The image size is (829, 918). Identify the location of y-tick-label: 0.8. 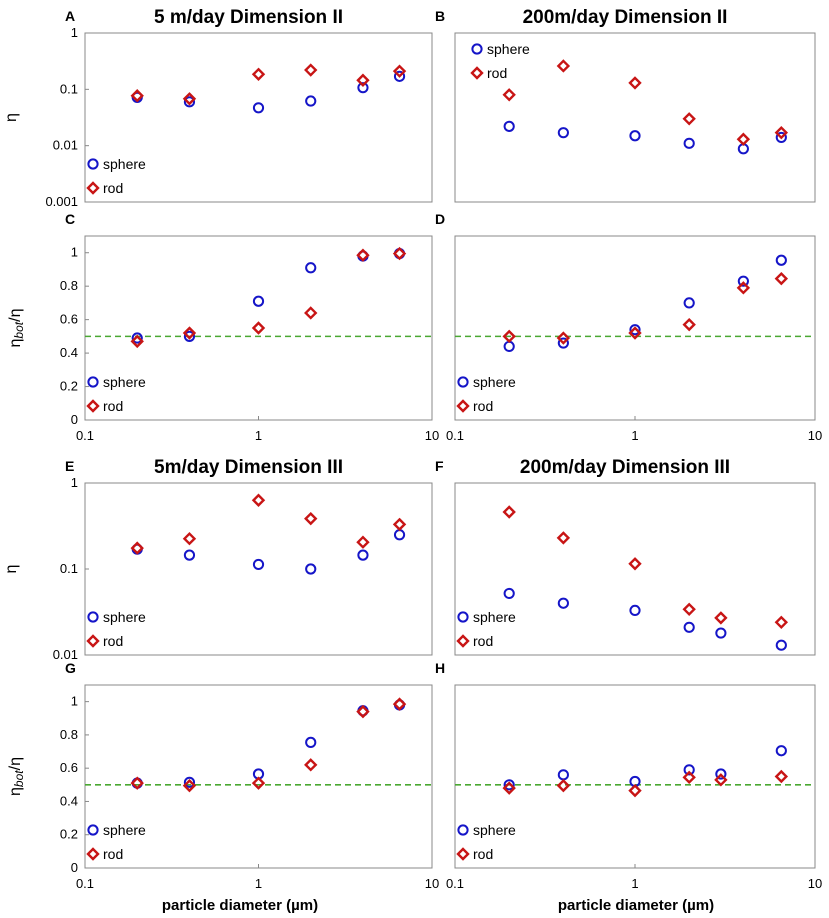
(69, 734).